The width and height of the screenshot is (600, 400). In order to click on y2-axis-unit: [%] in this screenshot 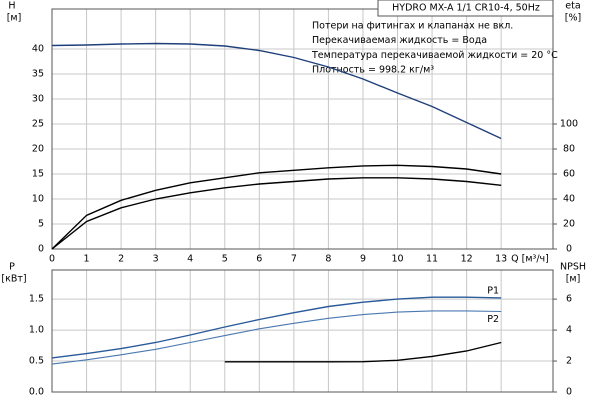, I will do `click(573, 18)`.